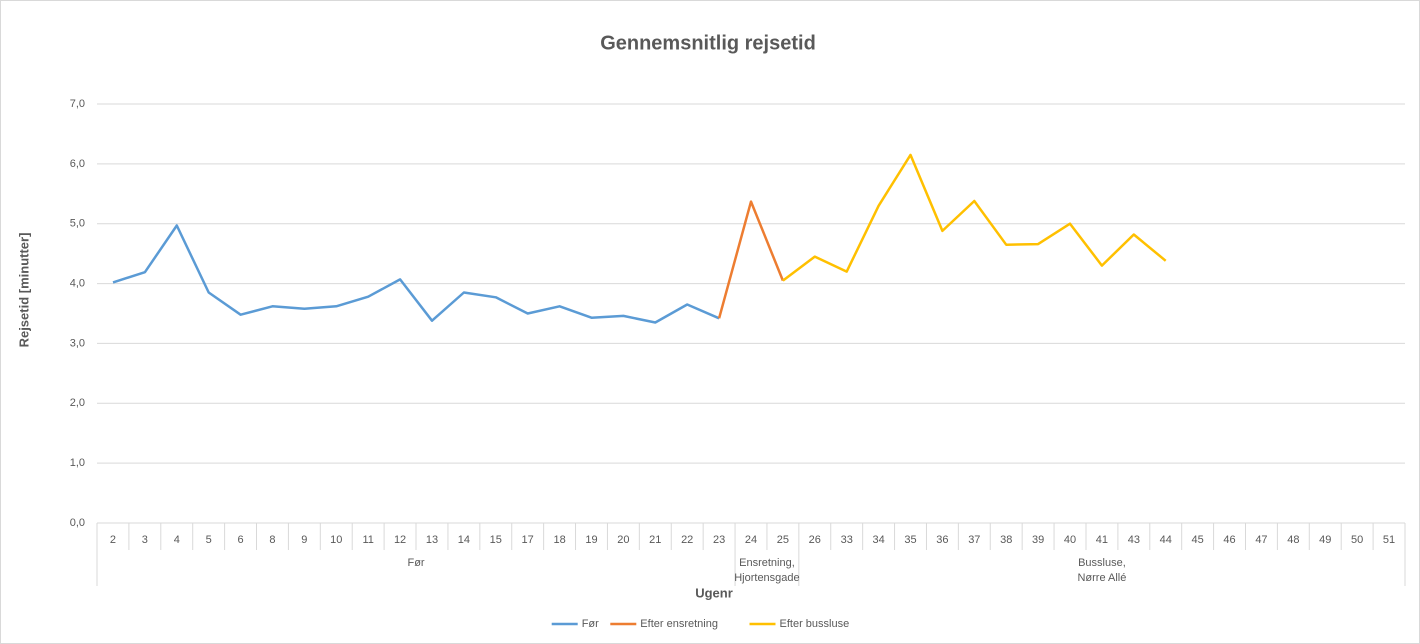  Describe the element at coordinates (367, 540) in the screenshot. I see `x-tick-label: 11` at that location.